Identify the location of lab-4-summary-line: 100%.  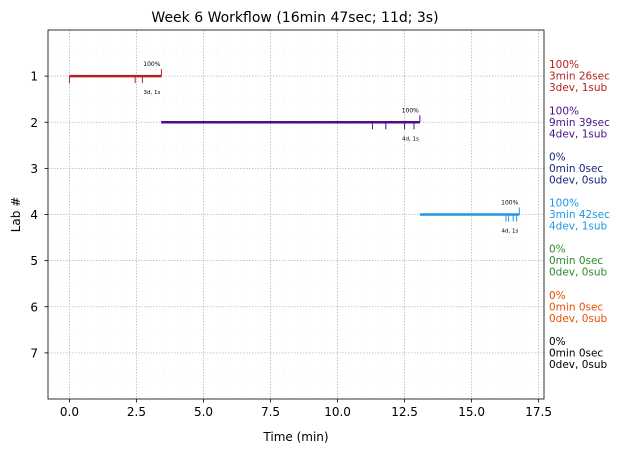
(564, 204).